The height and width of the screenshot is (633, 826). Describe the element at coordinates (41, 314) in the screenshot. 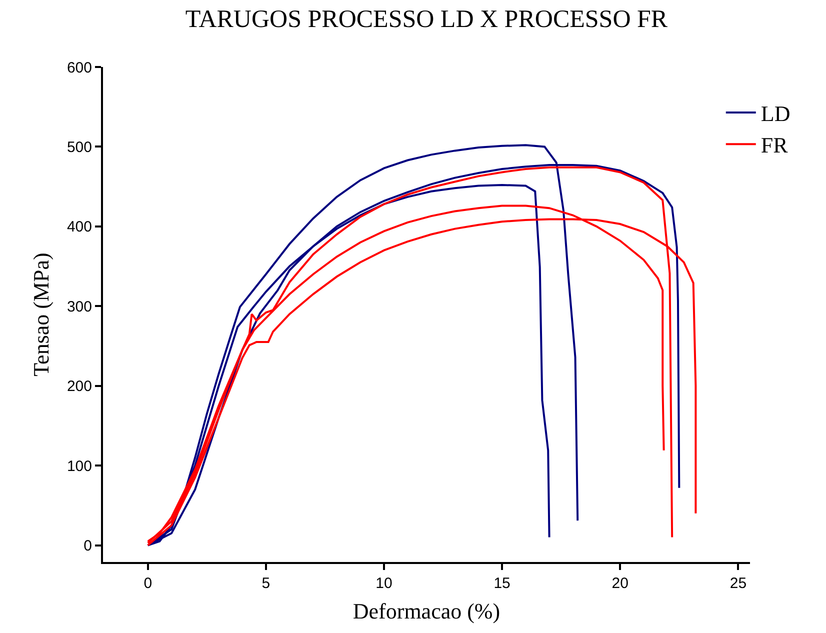

I see `y-axis-title: Tensao (MPa)` at that location.